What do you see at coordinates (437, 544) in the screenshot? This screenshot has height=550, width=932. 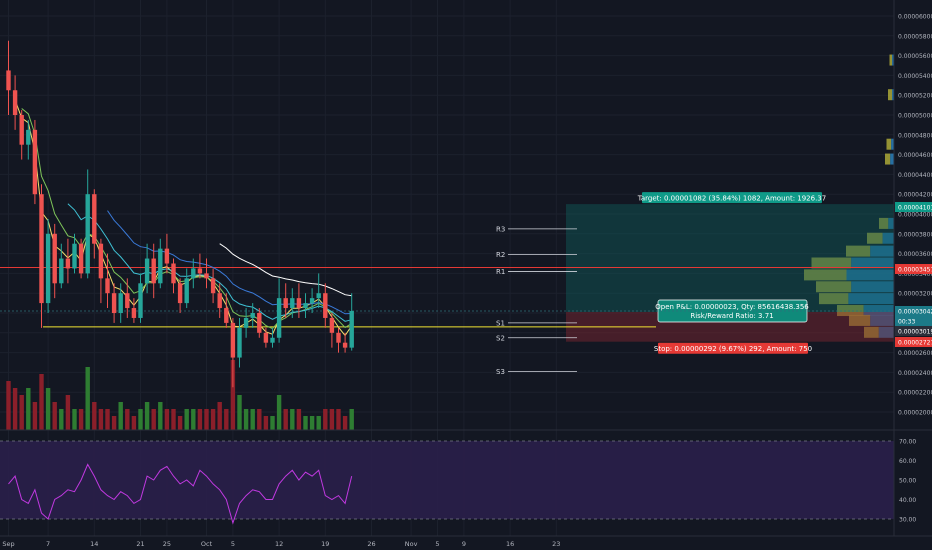 I see `time-tick-label: 5` at bounding box center [437, 544].